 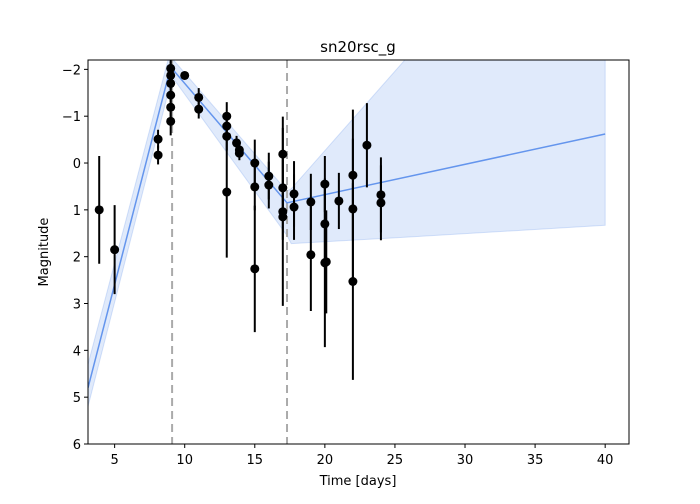 I want to click on y-tick-label: −2, so click(x=71, y=70).